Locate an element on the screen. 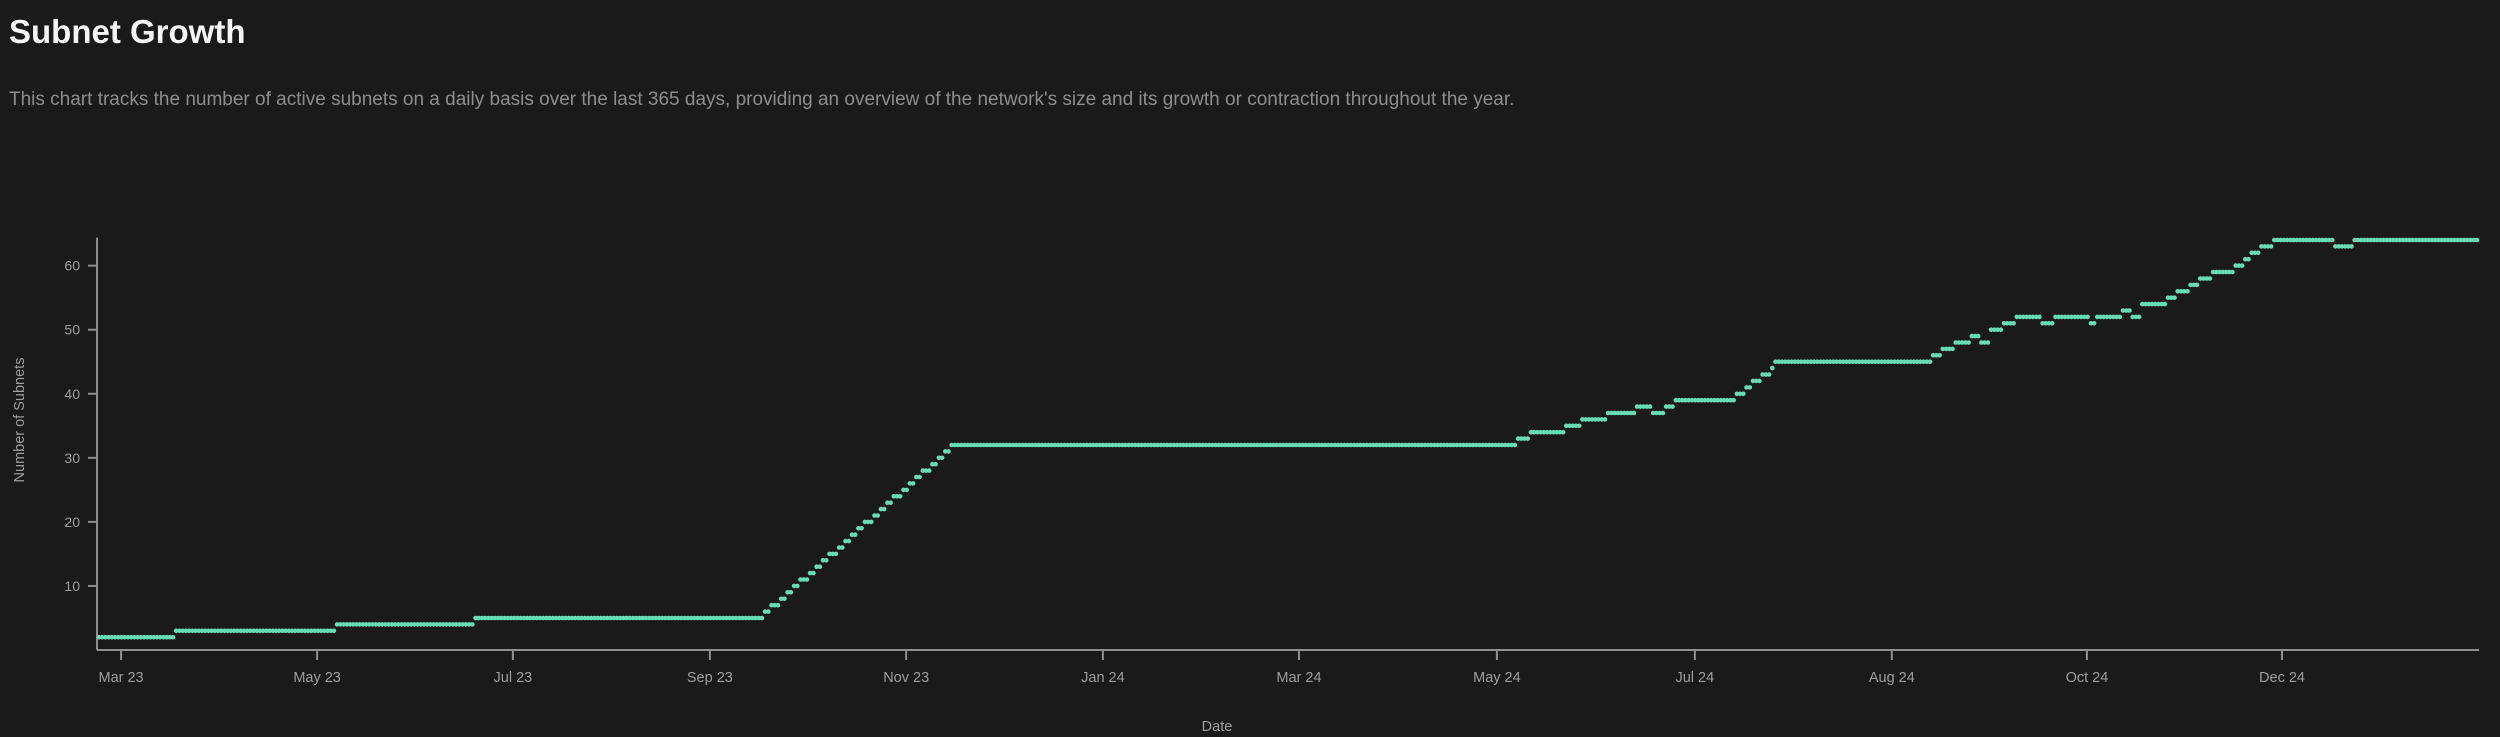 The height and width of the screenshot is (737, 2500). y-tick-label: 10 is located at coordinates (72, 586).